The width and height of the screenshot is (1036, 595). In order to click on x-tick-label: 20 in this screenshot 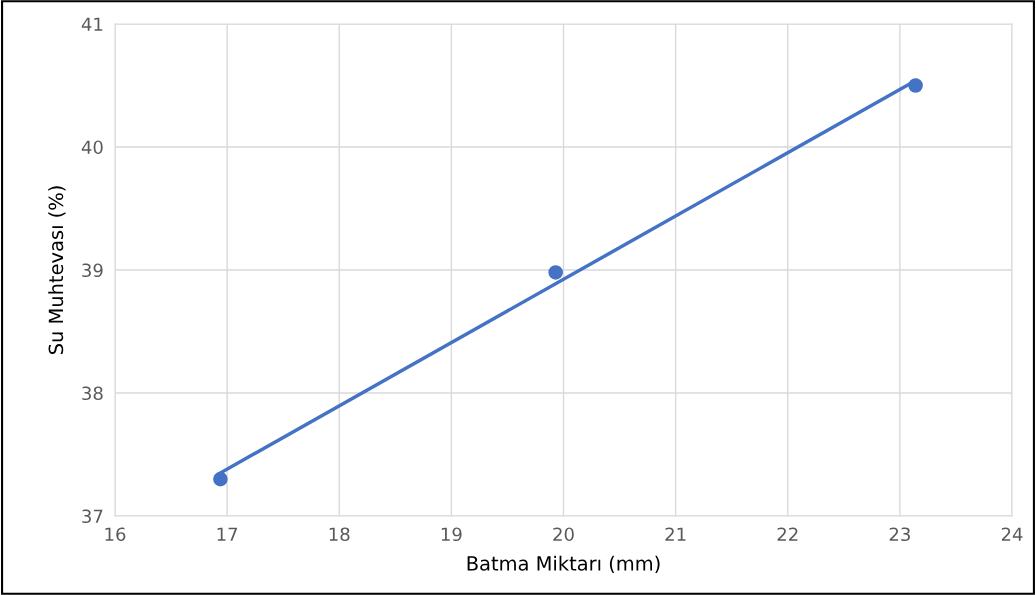, I will do `click(563, 534)`.